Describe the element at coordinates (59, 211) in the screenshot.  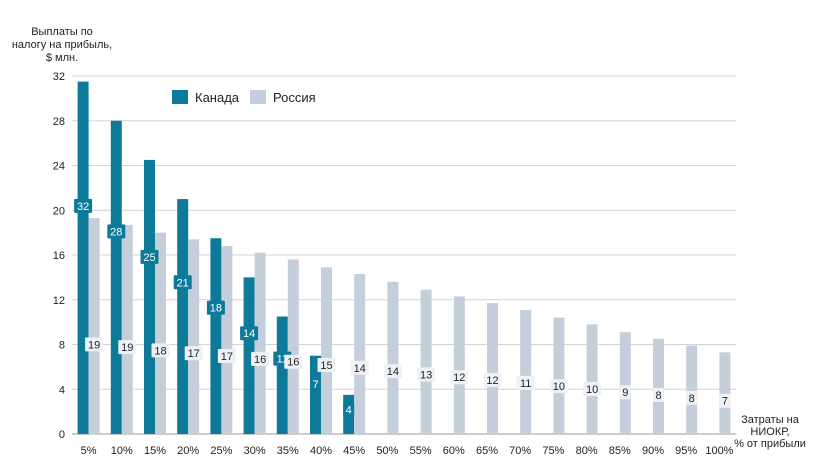
I see `y-tick-20: 20` at that location.